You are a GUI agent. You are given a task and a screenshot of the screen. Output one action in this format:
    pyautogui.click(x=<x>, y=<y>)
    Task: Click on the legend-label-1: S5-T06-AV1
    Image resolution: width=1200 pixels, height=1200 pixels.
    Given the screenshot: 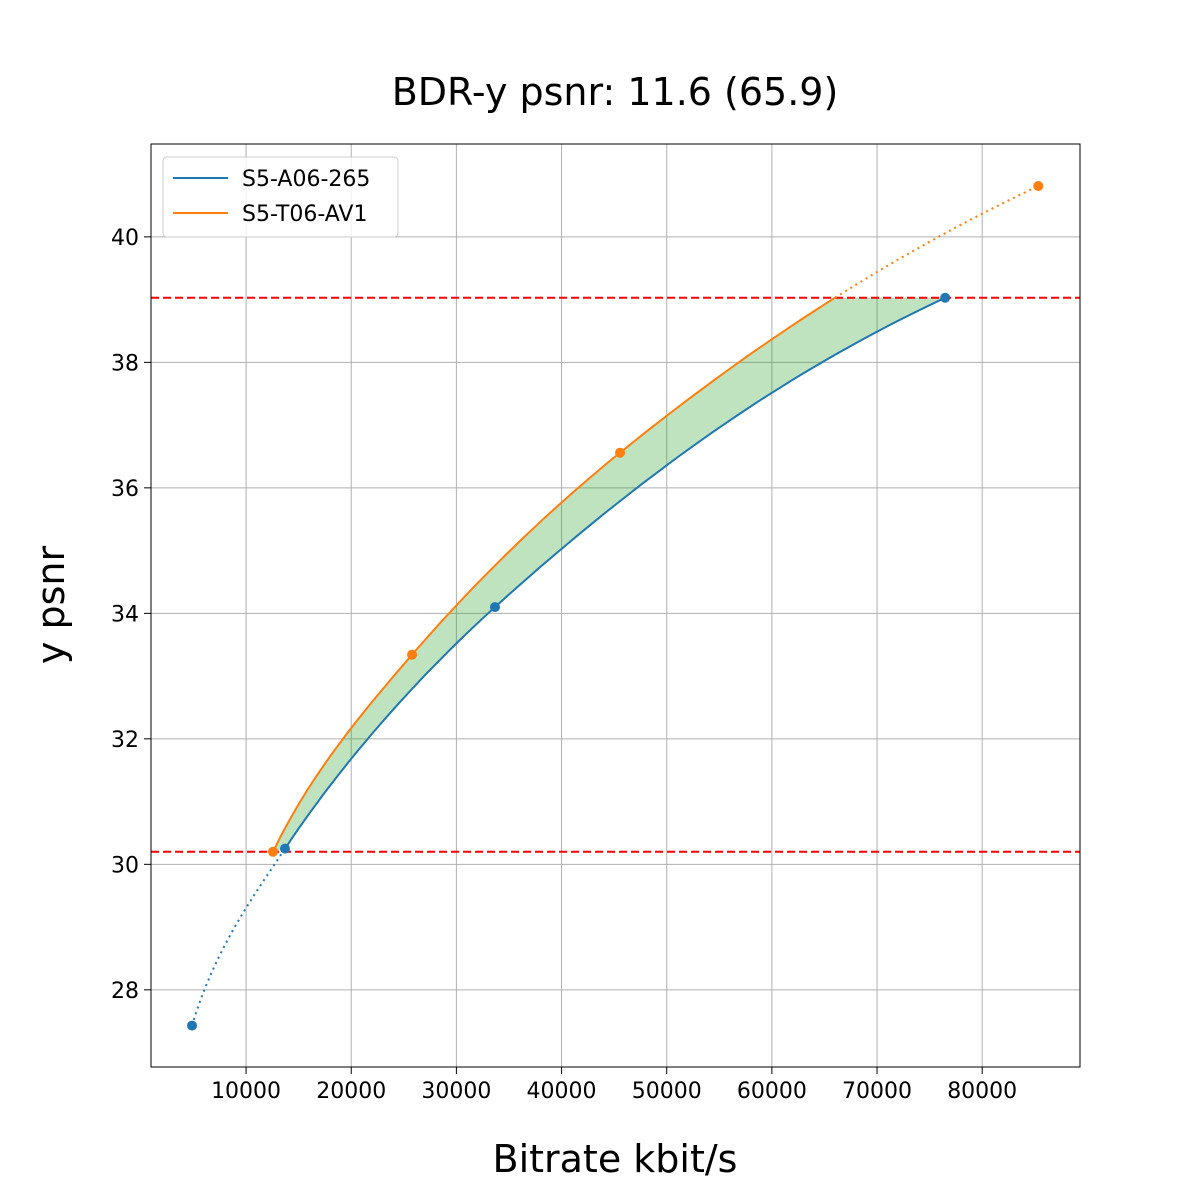 What is the action you would take?
    pyautogui.click(x=304, y=214)
    